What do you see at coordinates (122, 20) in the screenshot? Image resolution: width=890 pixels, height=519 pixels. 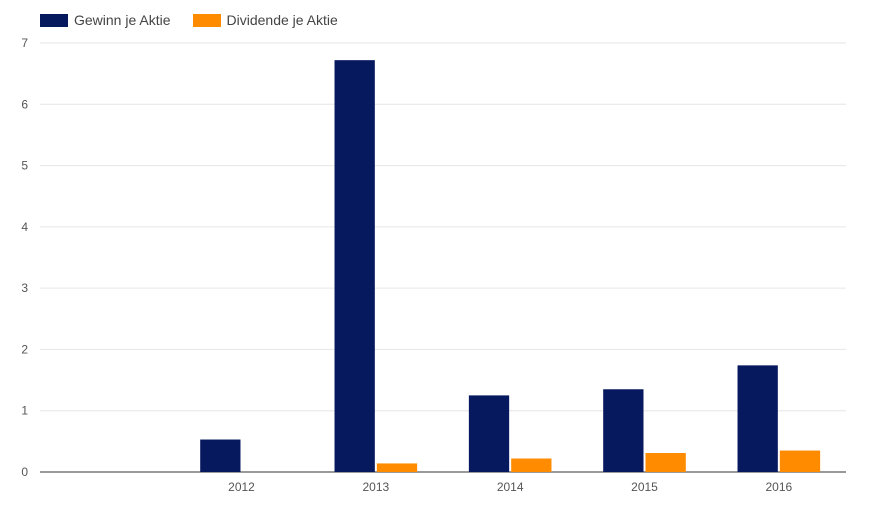 I see `legend-label-gewinn: Gewinn je Aktie` at bounding box center [122, 20].